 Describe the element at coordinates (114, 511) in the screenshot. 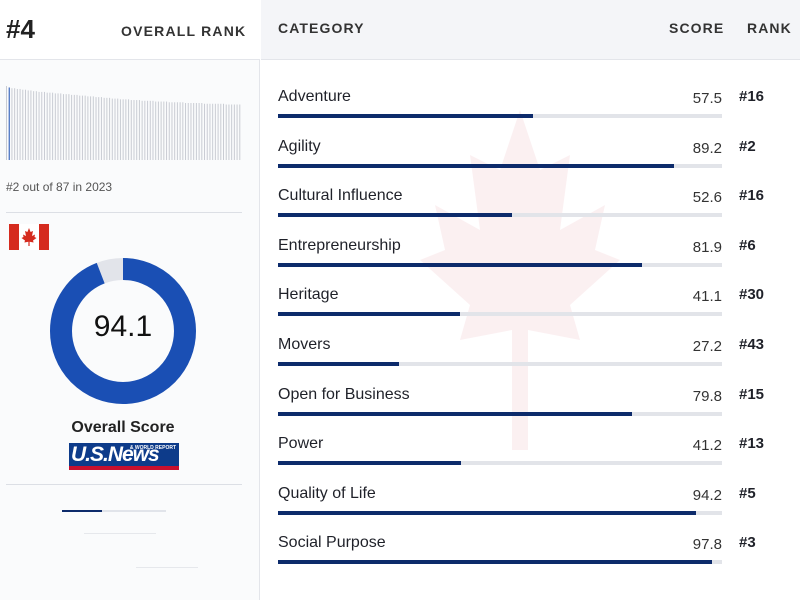

I see `faded-progress-bar` at that location.